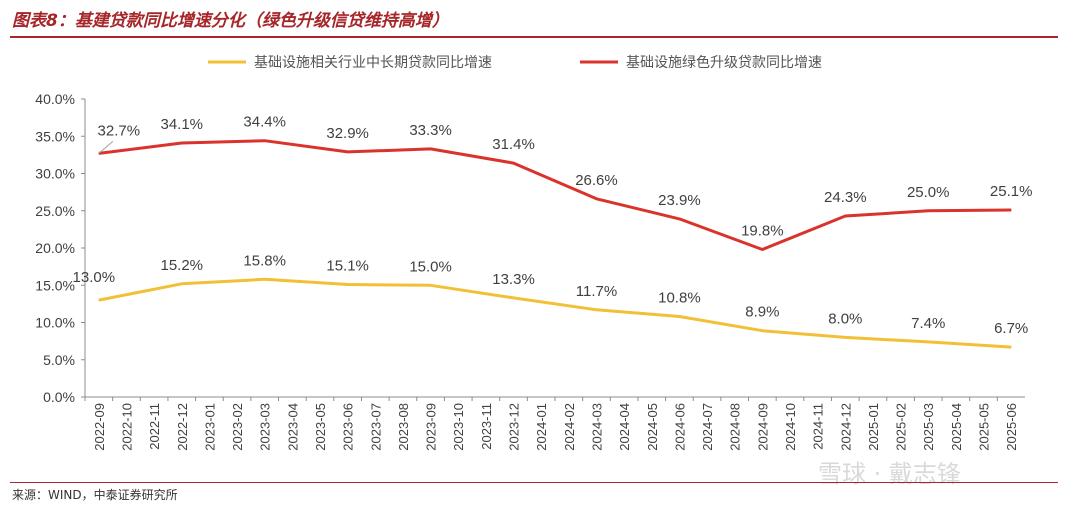 This screenshot has height=506, width=1070. I want to click on data-label: 32.9%, so click(347, 133).